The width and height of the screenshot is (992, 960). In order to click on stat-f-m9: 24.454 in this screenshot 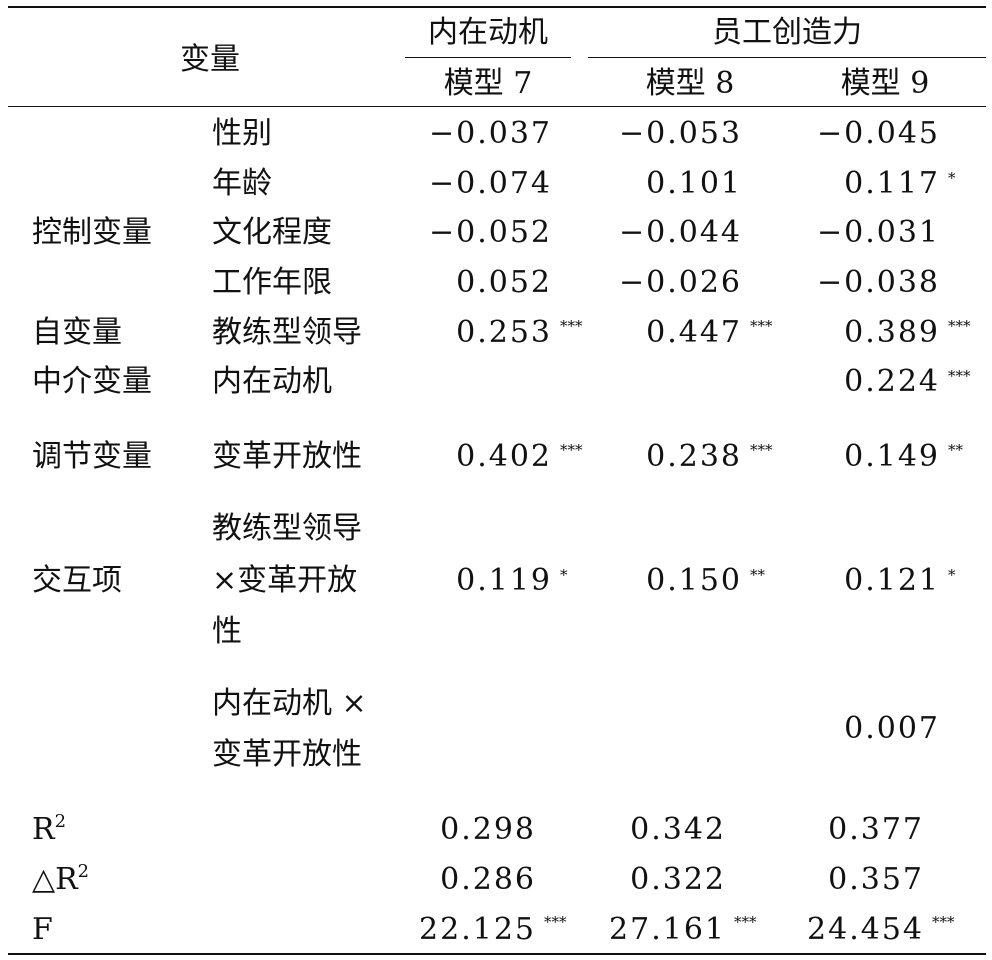, I will do `click(865, 929)`.